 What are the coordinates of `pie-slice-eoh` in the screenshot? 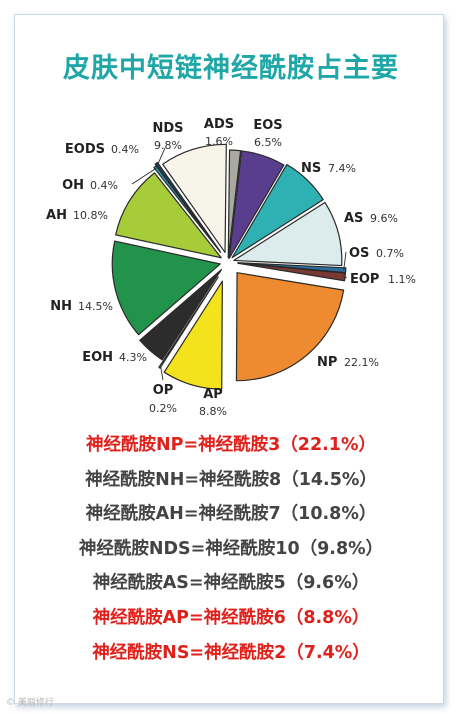 It's located at (181, 314).